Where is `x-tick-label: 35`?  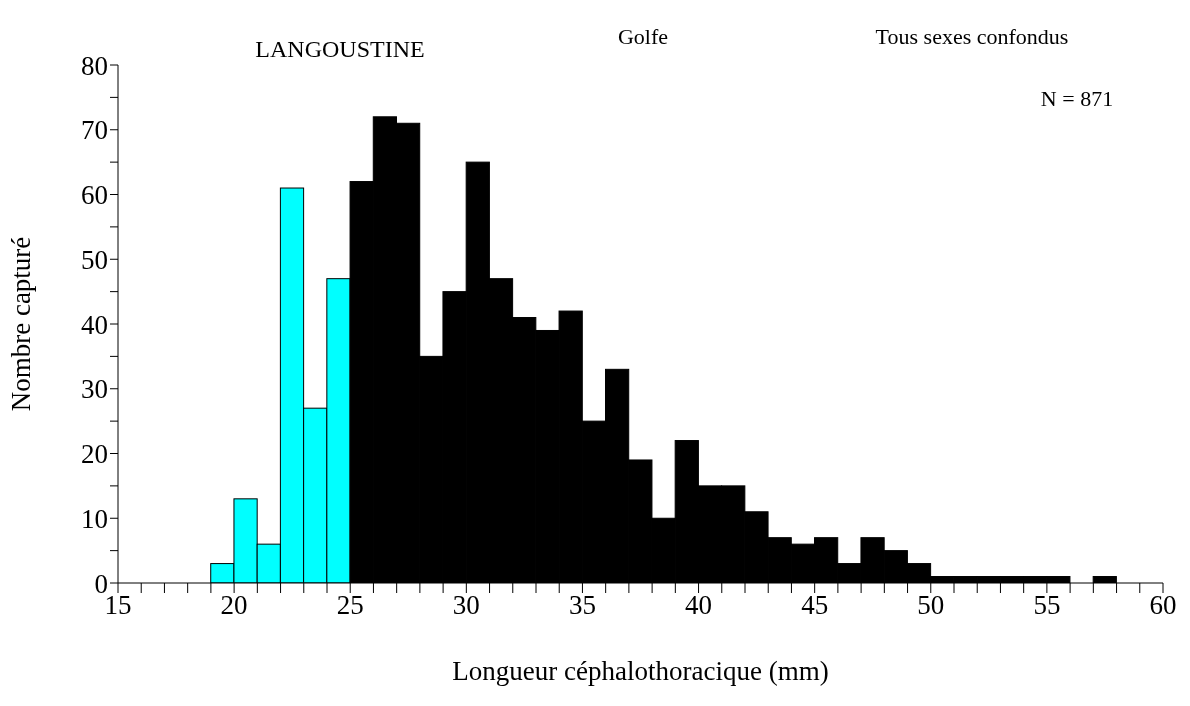 x-tick-label: 35 is located at coordinates (582, 605).